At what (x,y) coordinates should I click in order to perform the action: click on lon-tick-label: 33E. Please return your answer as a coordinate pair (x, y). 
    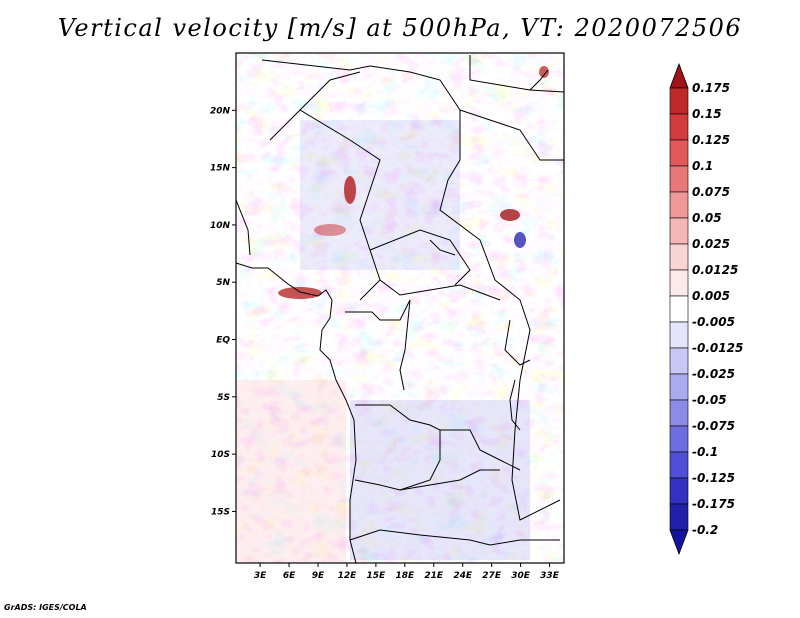
    Looking at the image, I should click on (550, 576).